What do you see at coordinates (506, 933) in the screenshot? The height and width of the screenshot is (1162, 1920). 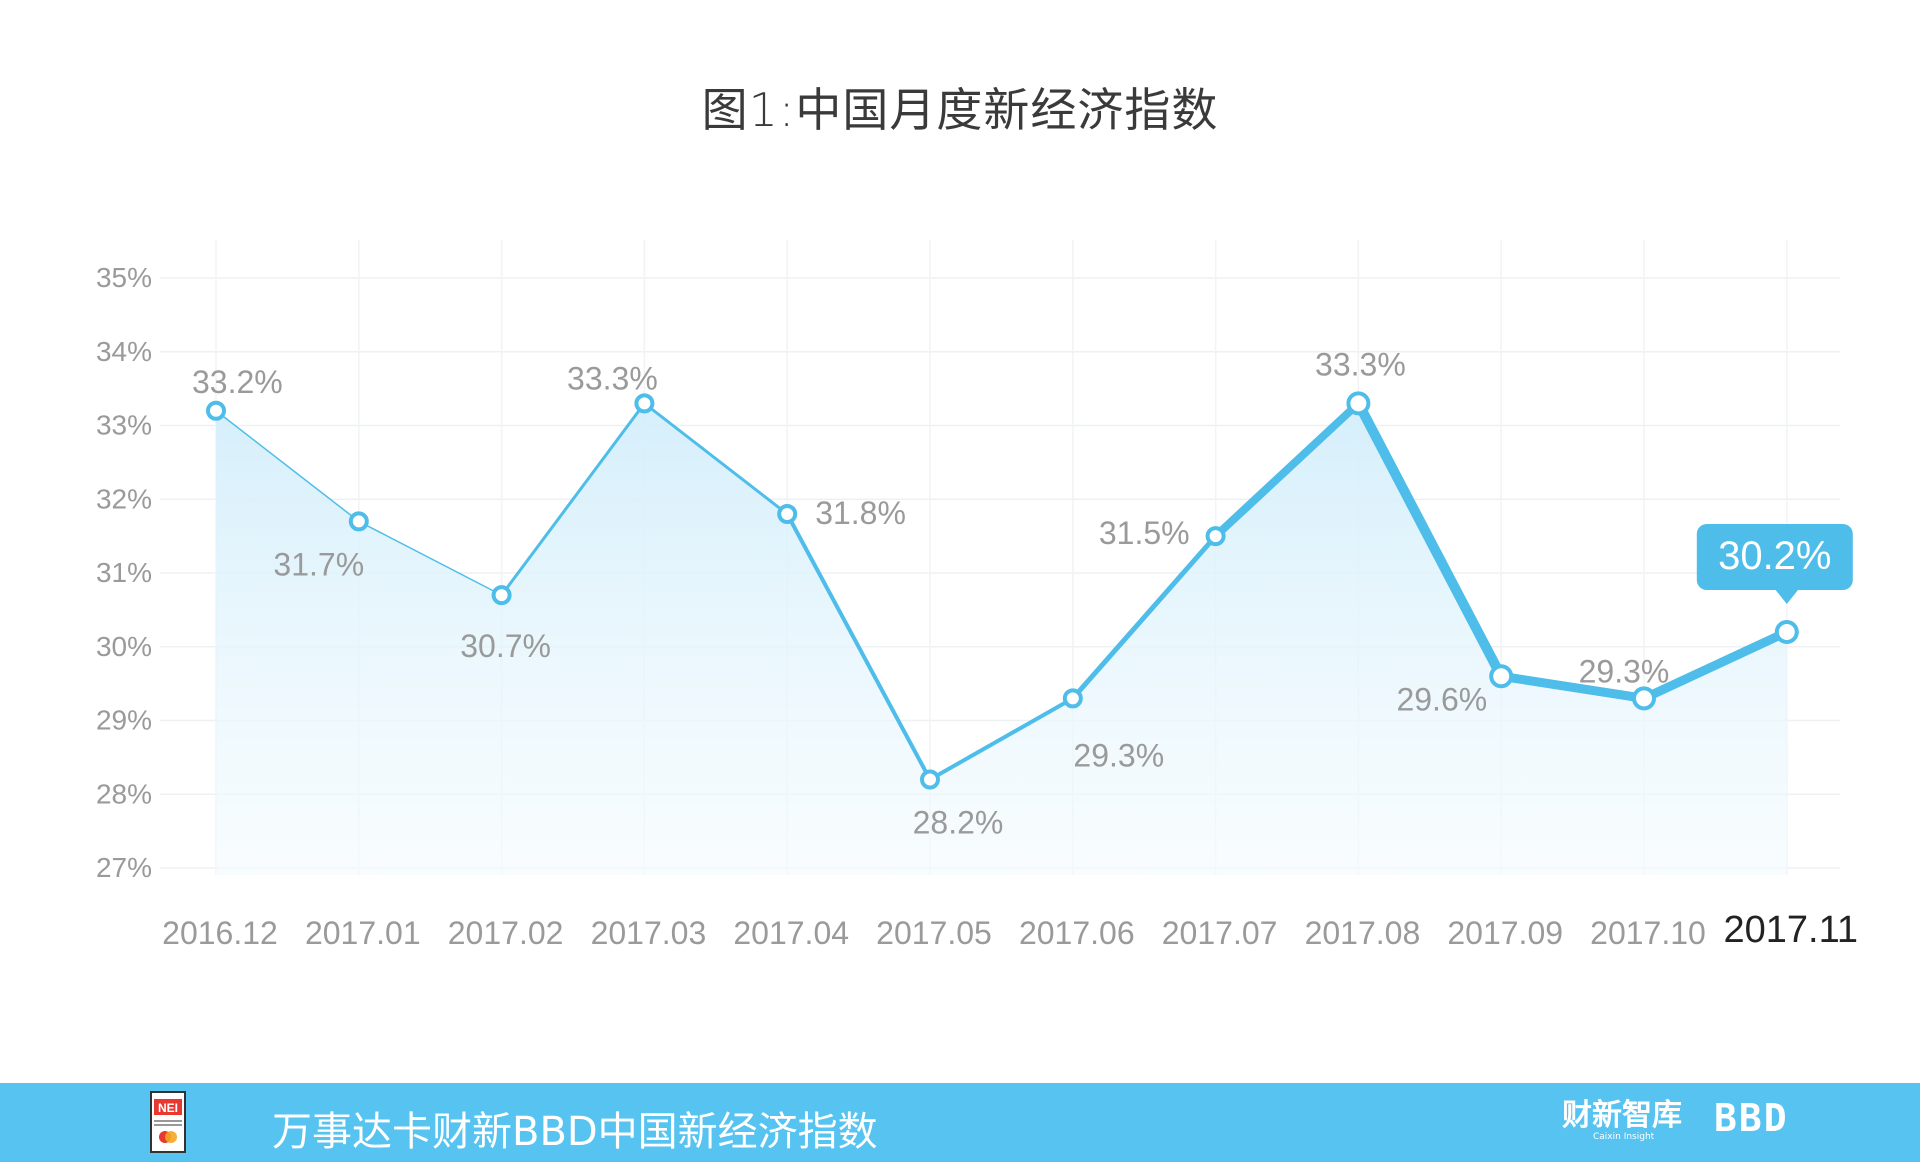 I see `x-tick-label: 2017.02` at bounding box center [506, 933].